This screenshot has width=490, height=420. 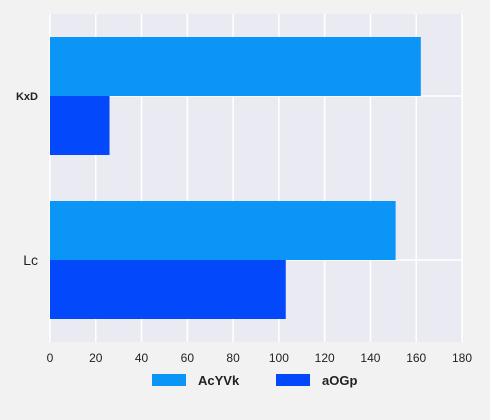 What do you see at coordinates (254, 380) in the screenshot?
I see `legend: AcYVk aOGp` at bounding box center [254, 380].